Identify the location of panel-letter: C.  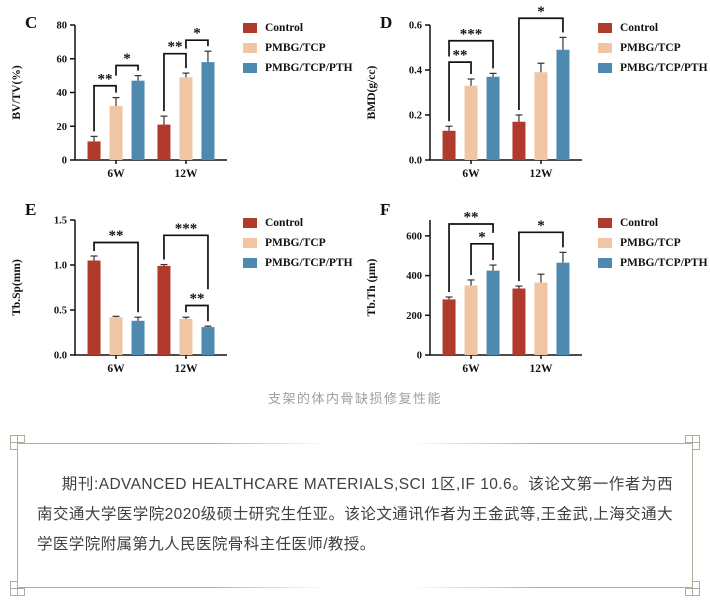
(31, 22).